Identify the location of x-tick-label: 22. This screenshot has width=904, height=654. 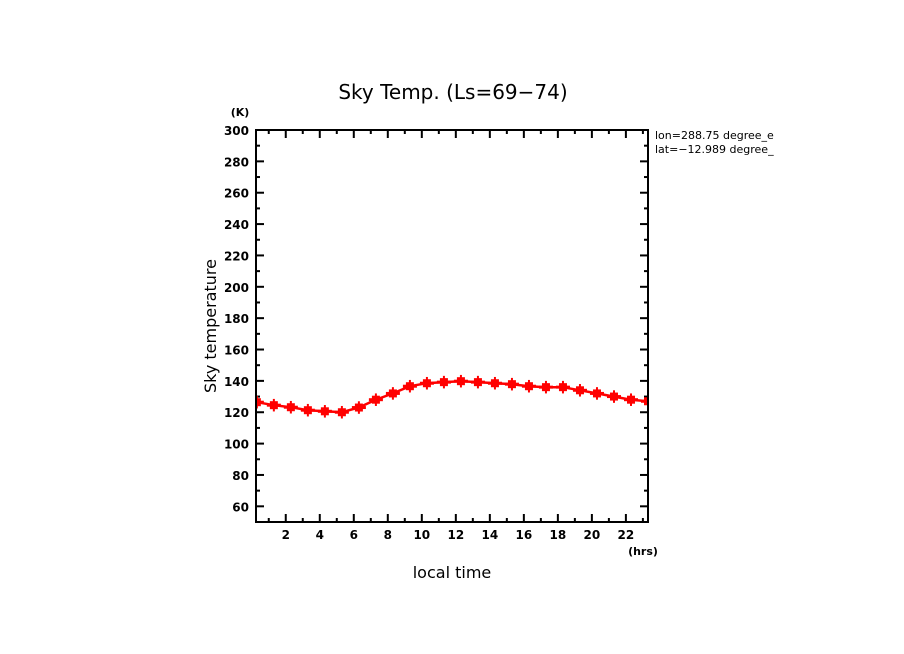
(626, 535).